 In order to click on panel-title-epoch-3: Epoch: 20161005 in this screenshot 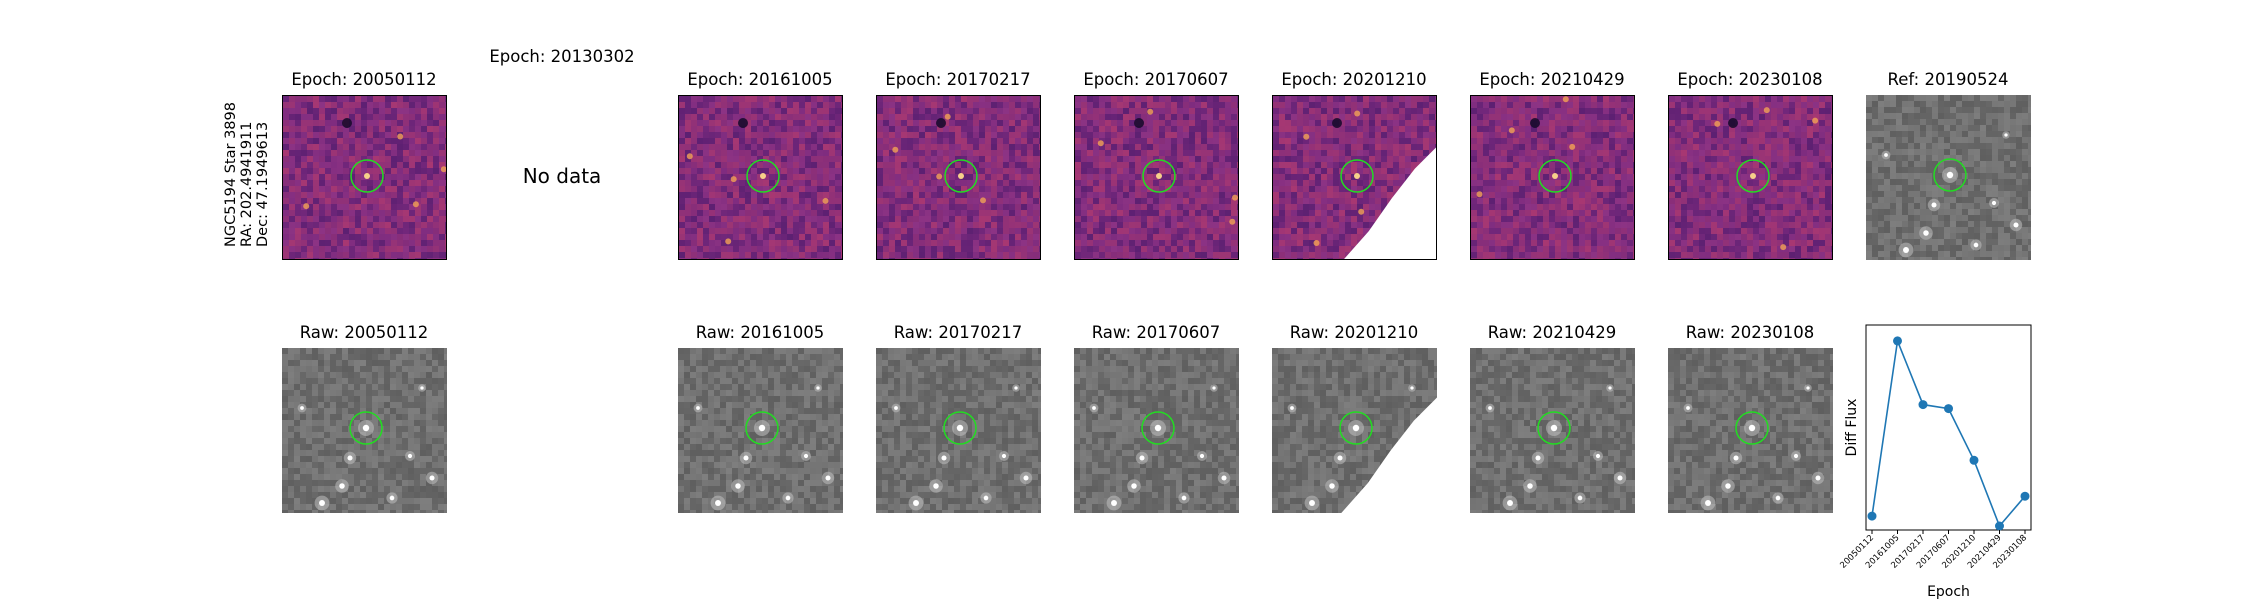, I will do `click(760, 79)`.